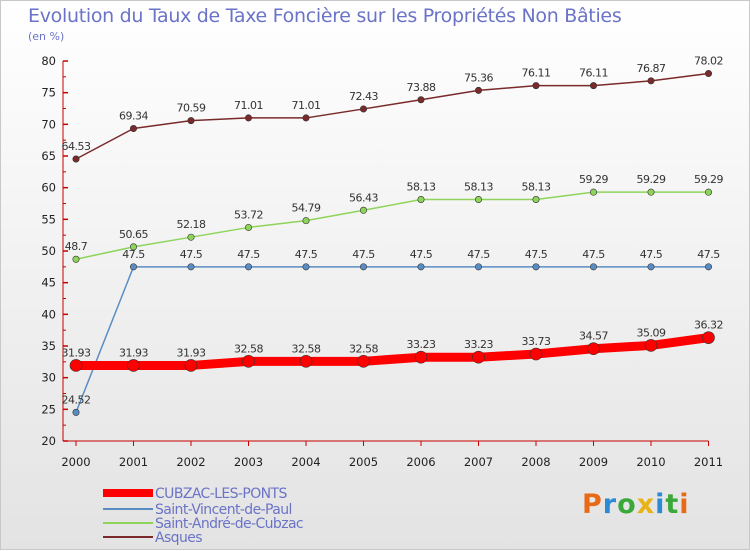 The image size is (750, 551). I want to click on data-label: 36.32, so click(708, 325).